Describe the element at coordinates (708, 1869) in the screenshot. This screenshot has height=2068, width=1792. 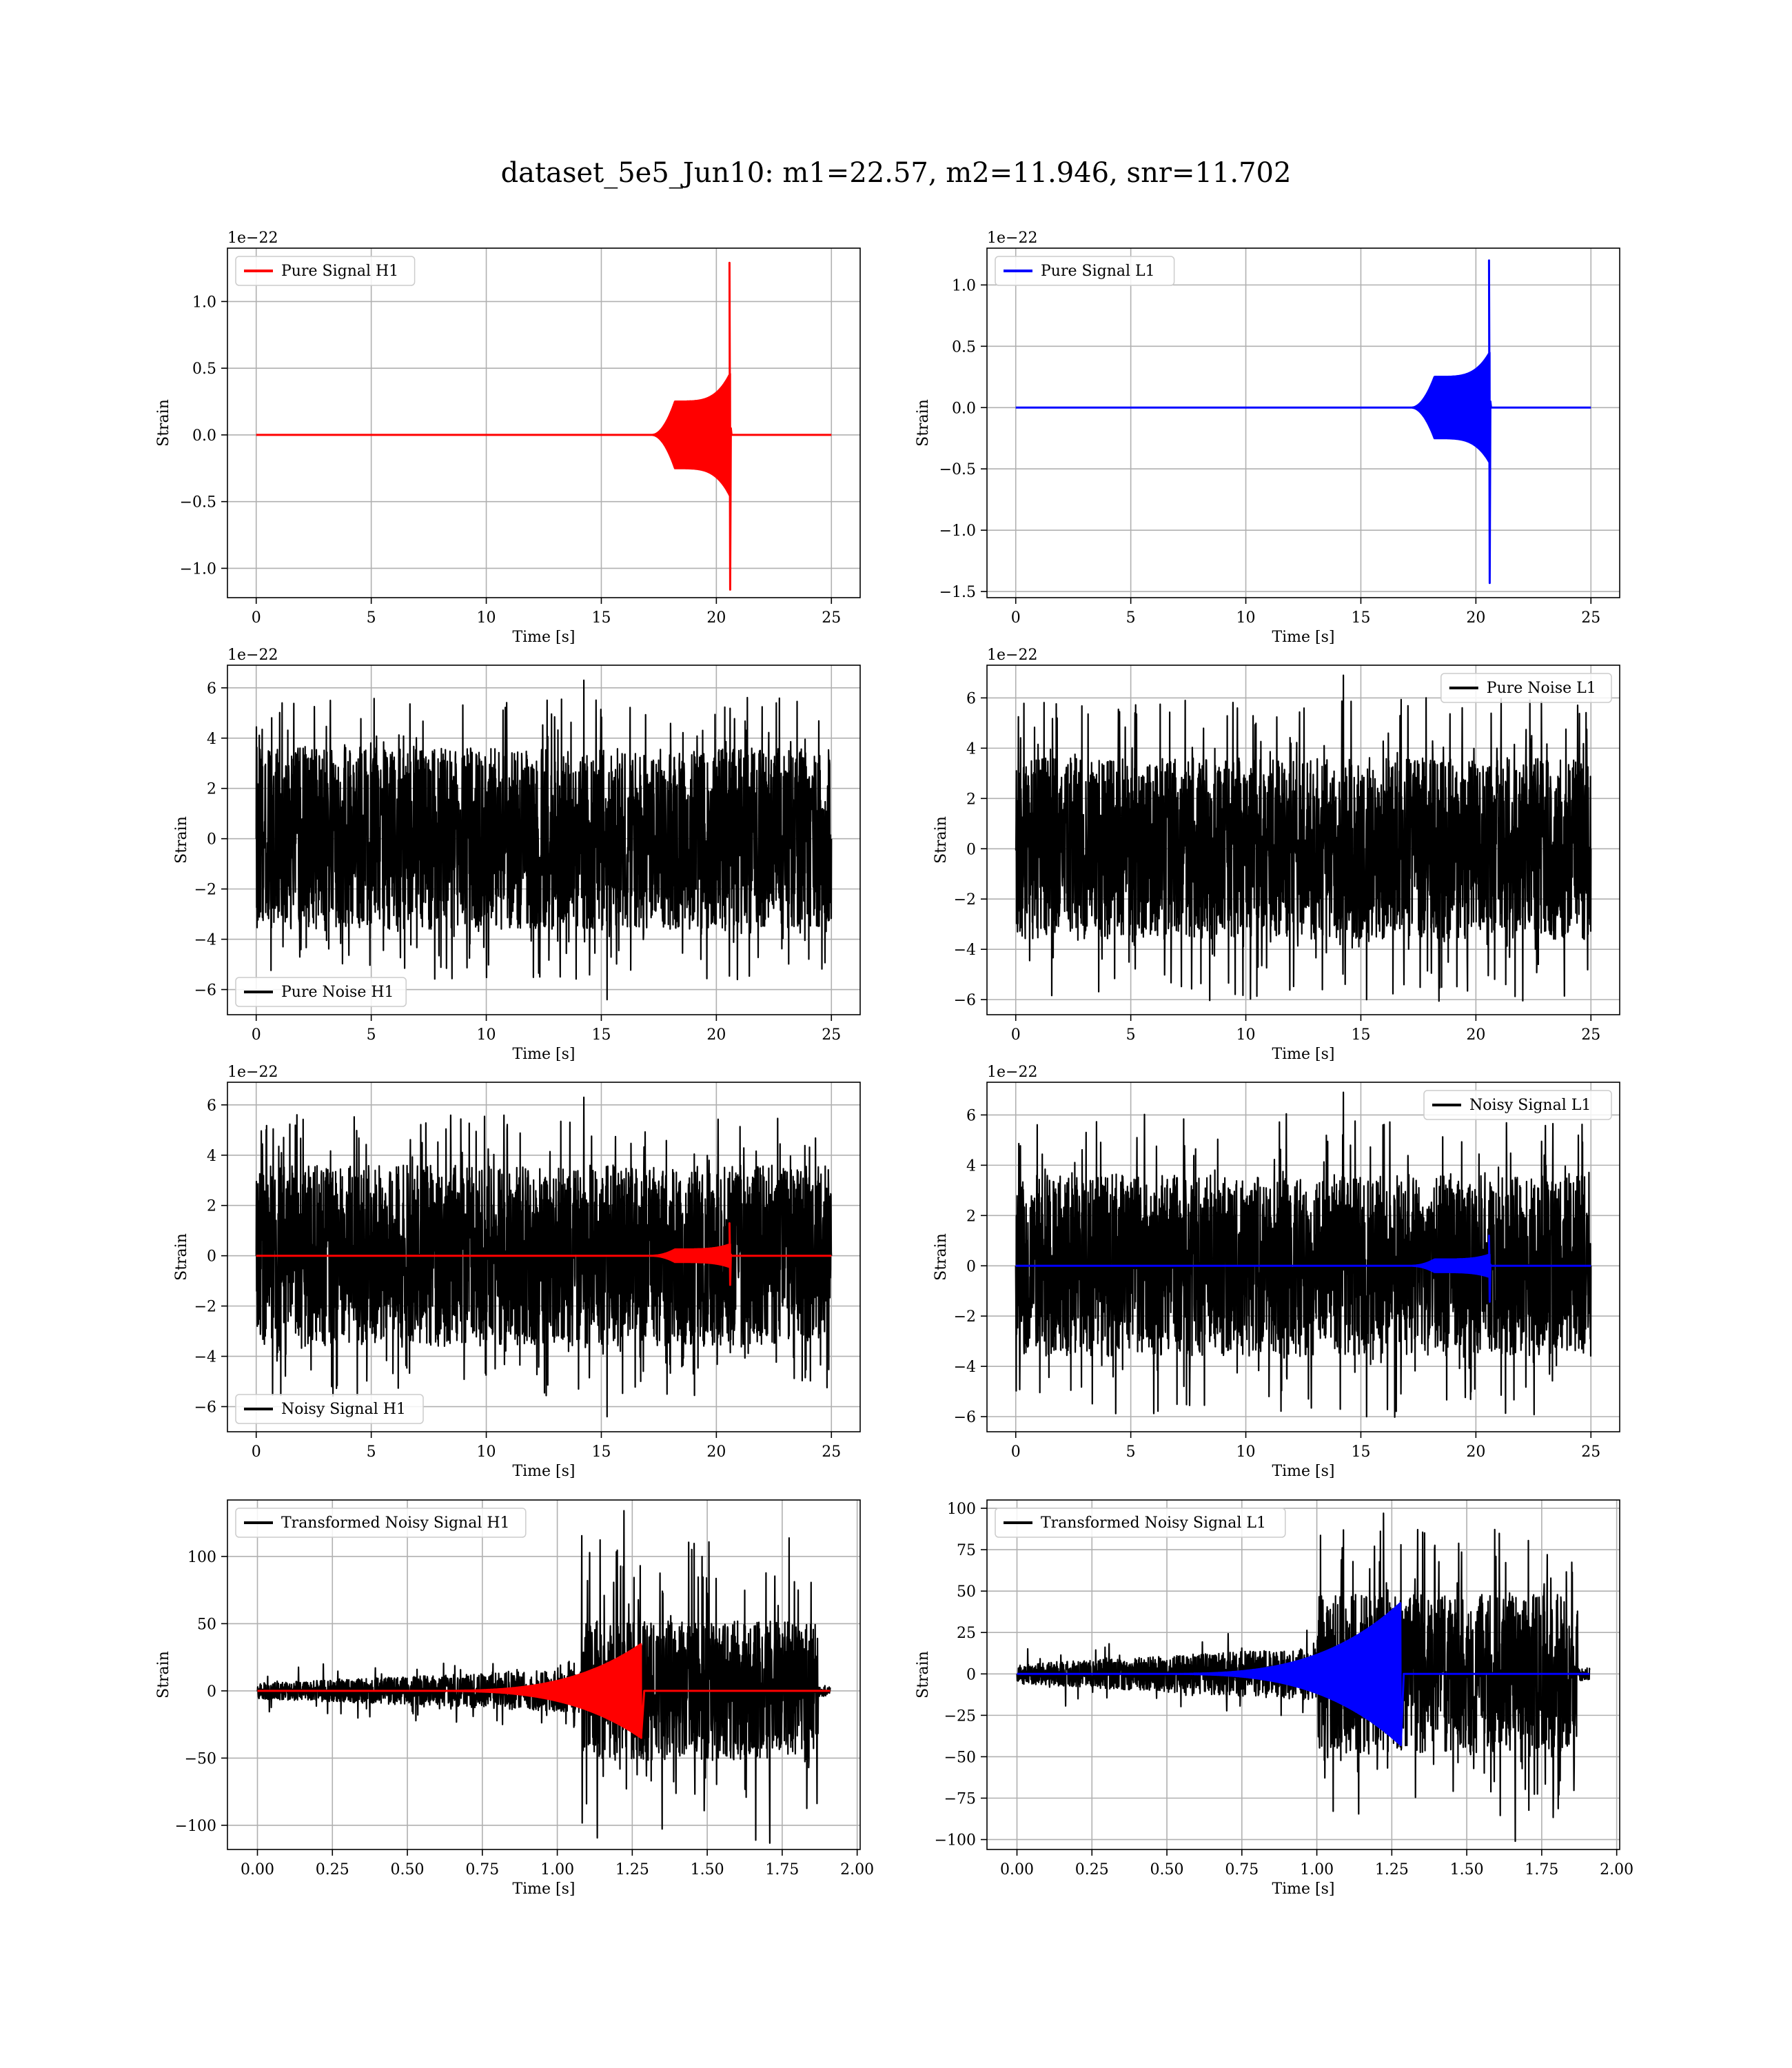
I see `x-tick-label: 1.50` at that location.